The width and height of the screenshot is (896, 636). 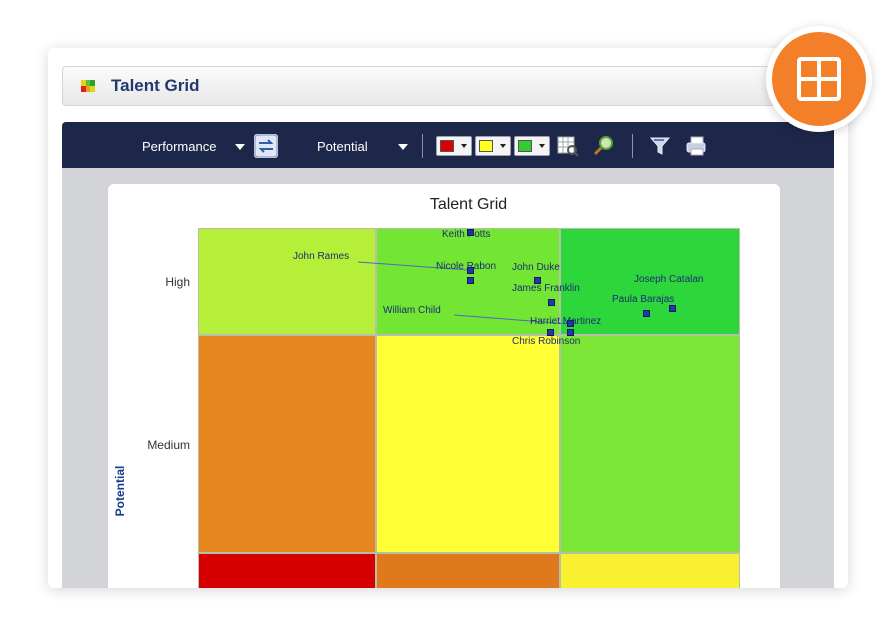 What do you see at coordinates (287, 570) in the screenshot?
I see `grid-cell-low-low` at bounding box center [287, 570].